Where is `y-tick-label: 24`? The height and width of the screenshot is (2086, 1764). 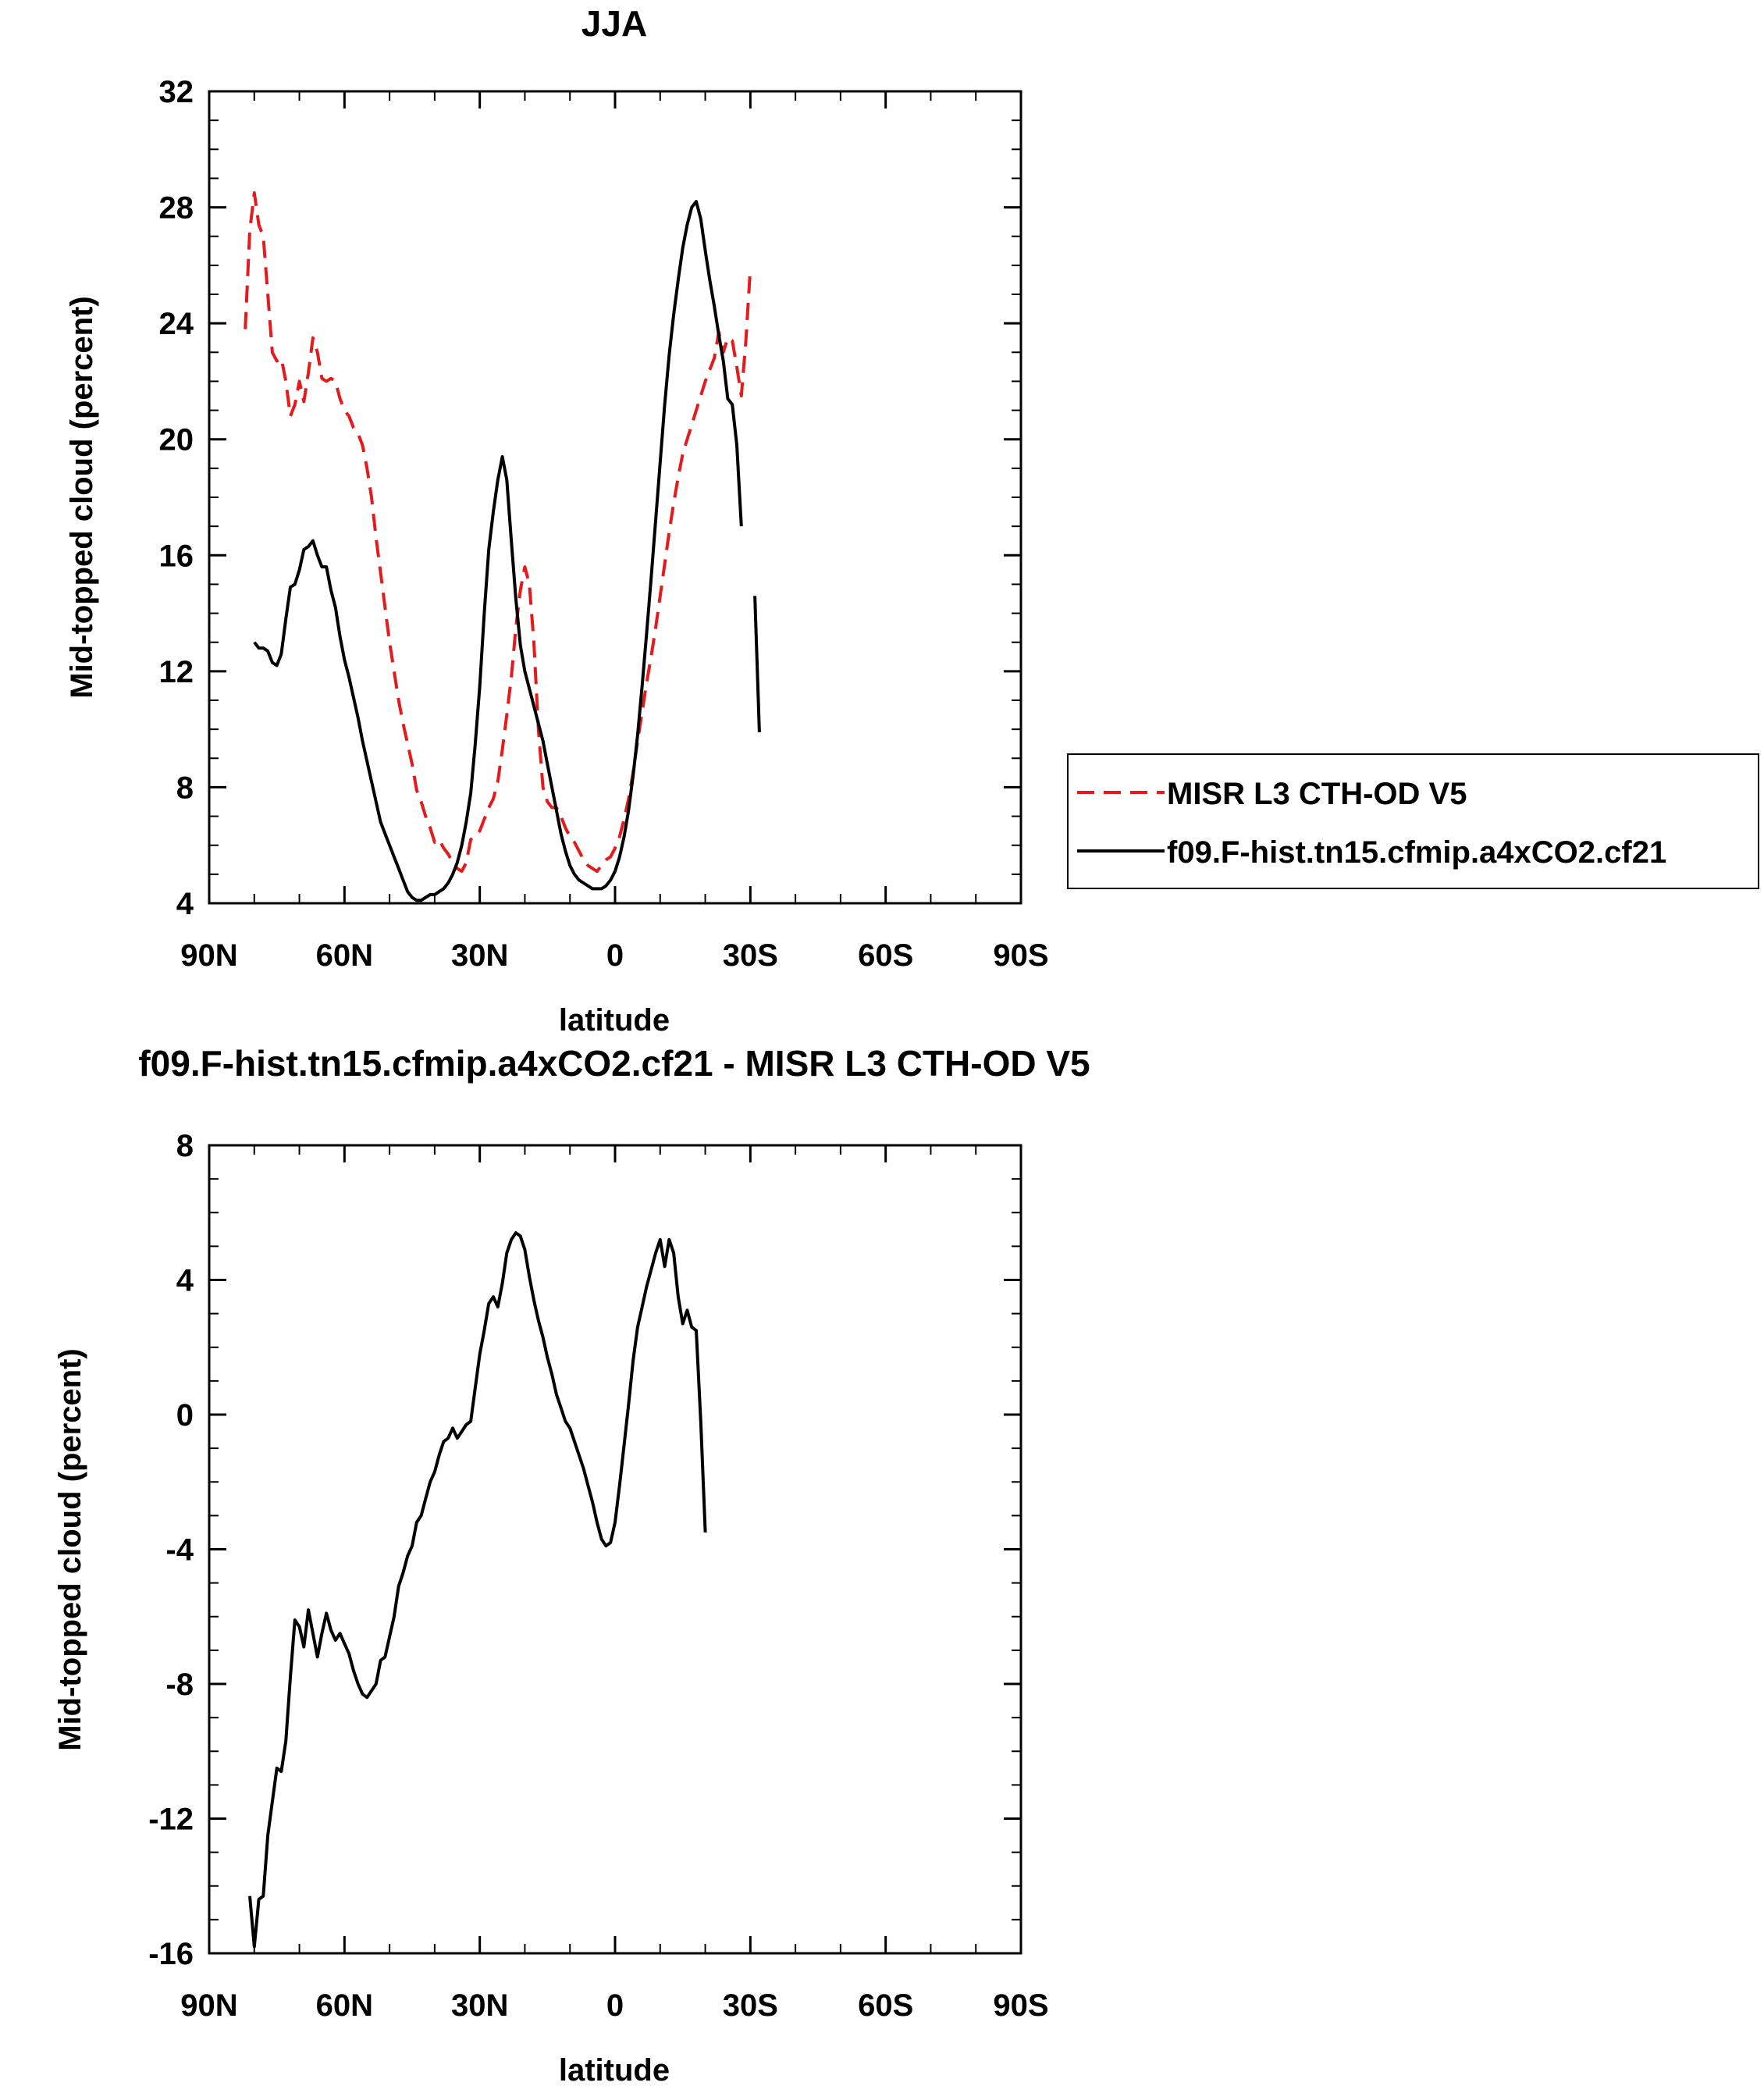
y-tick-label: 24 is located at coordinates (176, 324).